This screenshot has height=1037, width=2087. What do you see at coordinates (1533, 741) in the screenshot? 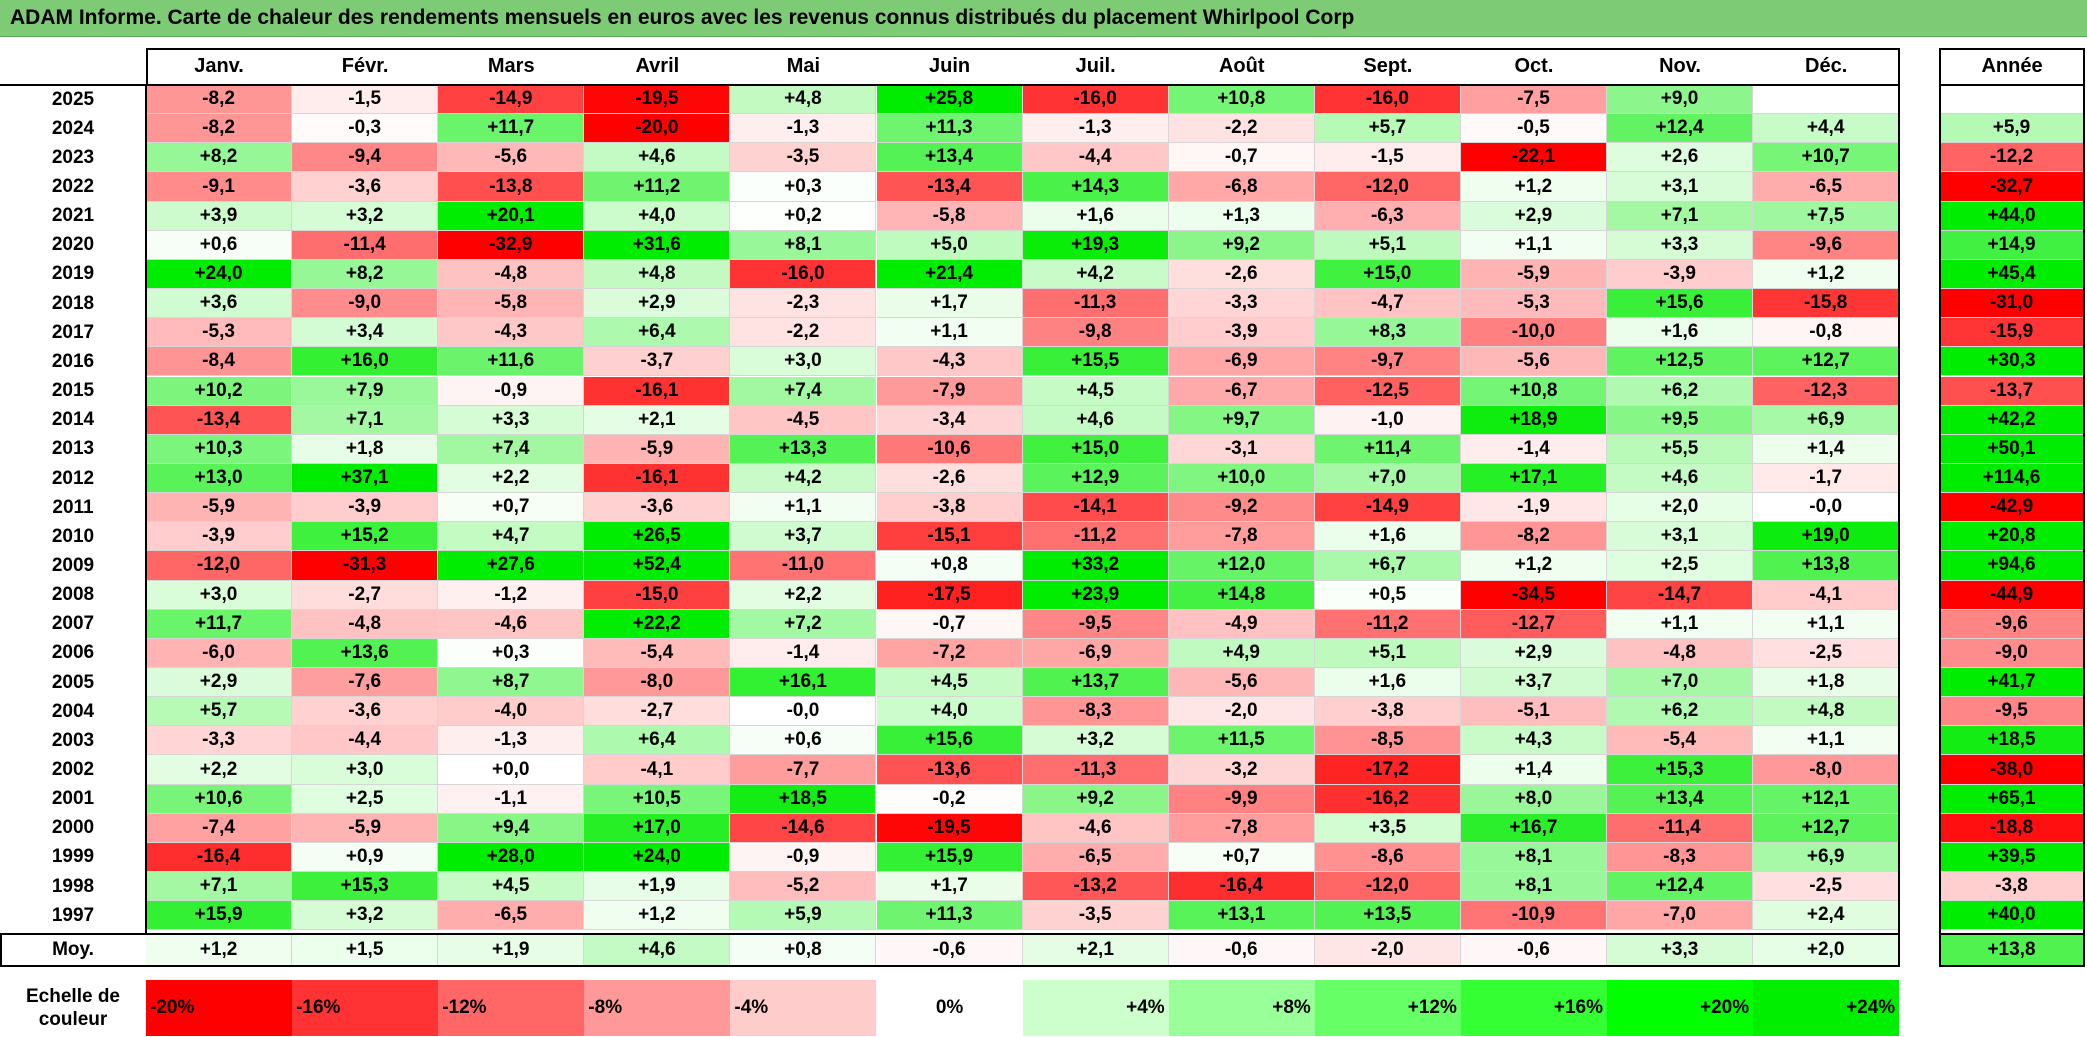
I see `heatmap-cell: +4,3` at bounding box center [1533, 741].